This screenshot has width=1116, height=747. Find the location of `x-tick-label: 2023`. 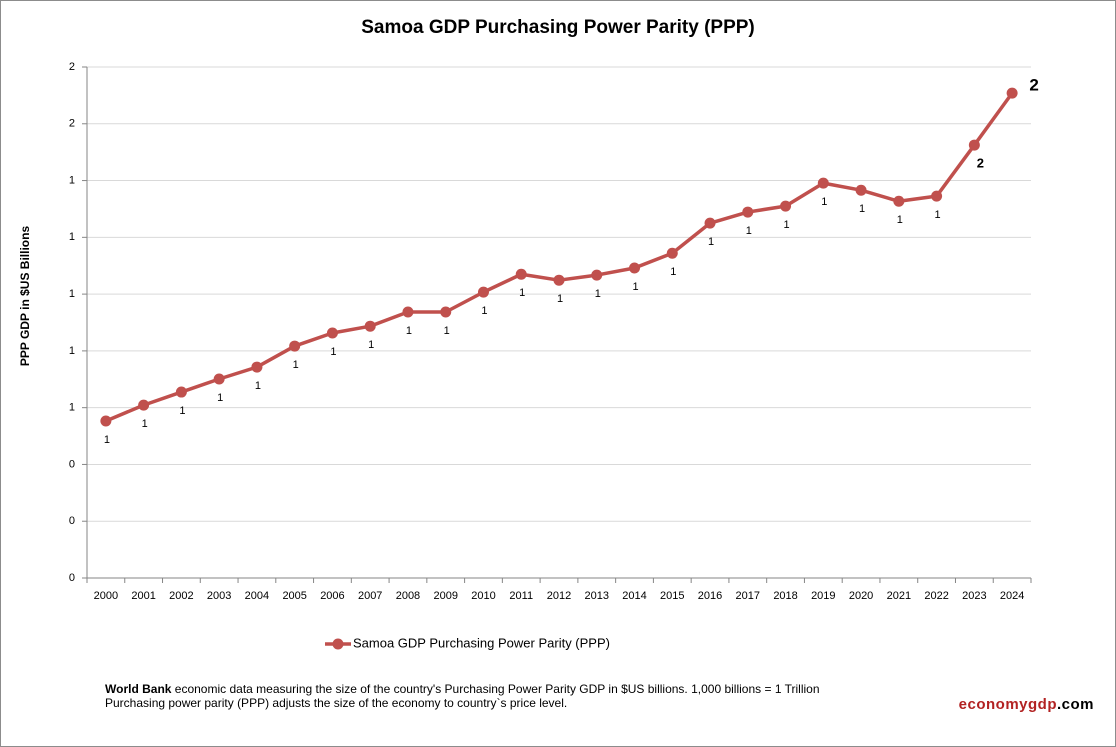

x-tick-label: 2023 is located at coordinates (974, 596).